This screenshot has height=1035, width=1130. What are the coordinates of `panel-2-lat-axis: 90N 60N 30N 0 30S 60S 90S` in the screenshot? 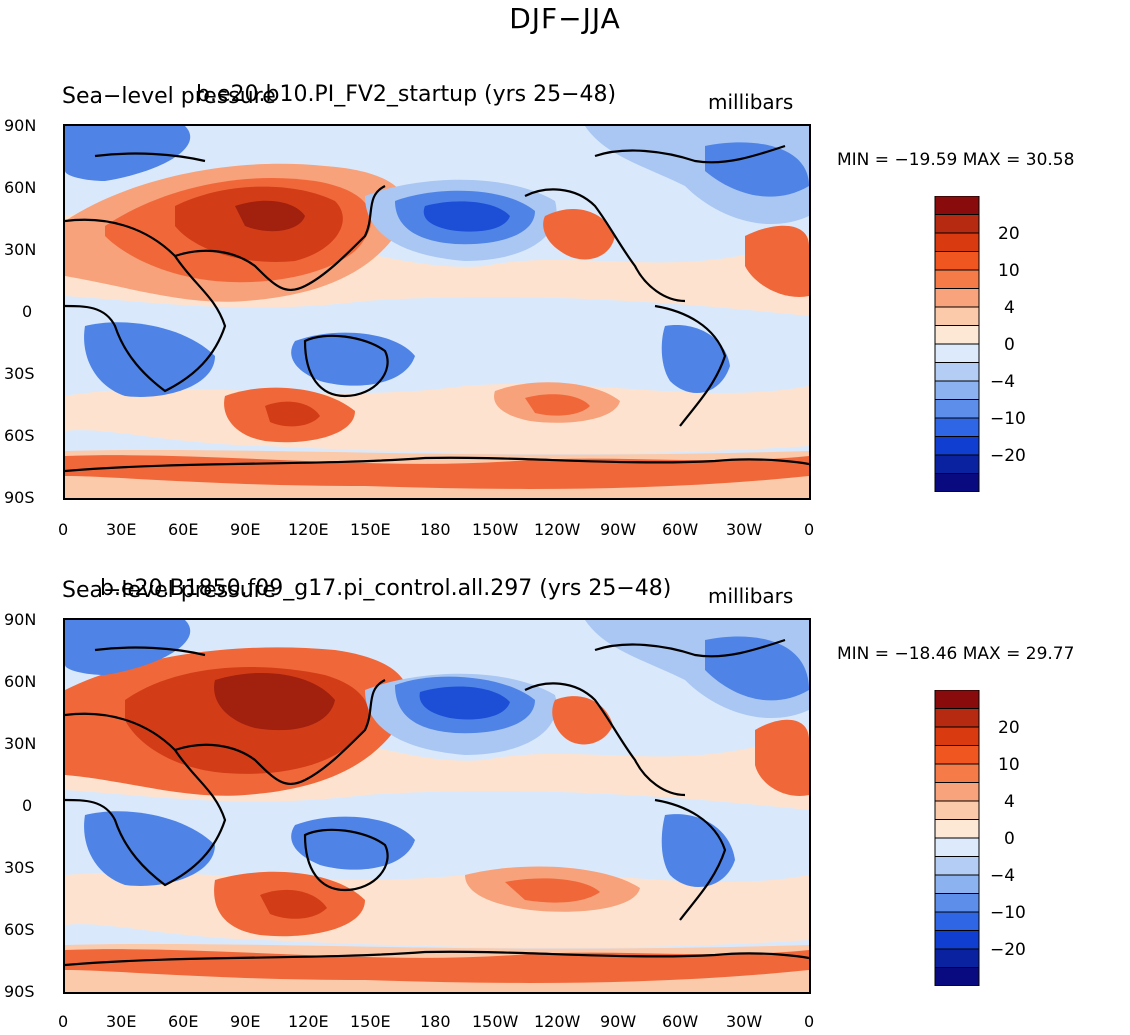 It's located at (30, 805).